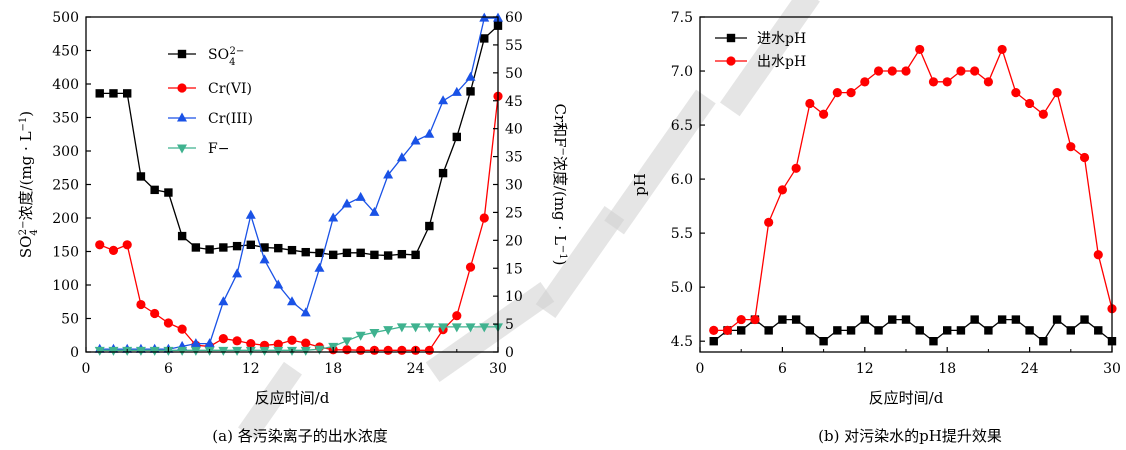  Describe the element at coordinates (640, 184) in the screenshot. I see `y-axis-title: pH` at that location.